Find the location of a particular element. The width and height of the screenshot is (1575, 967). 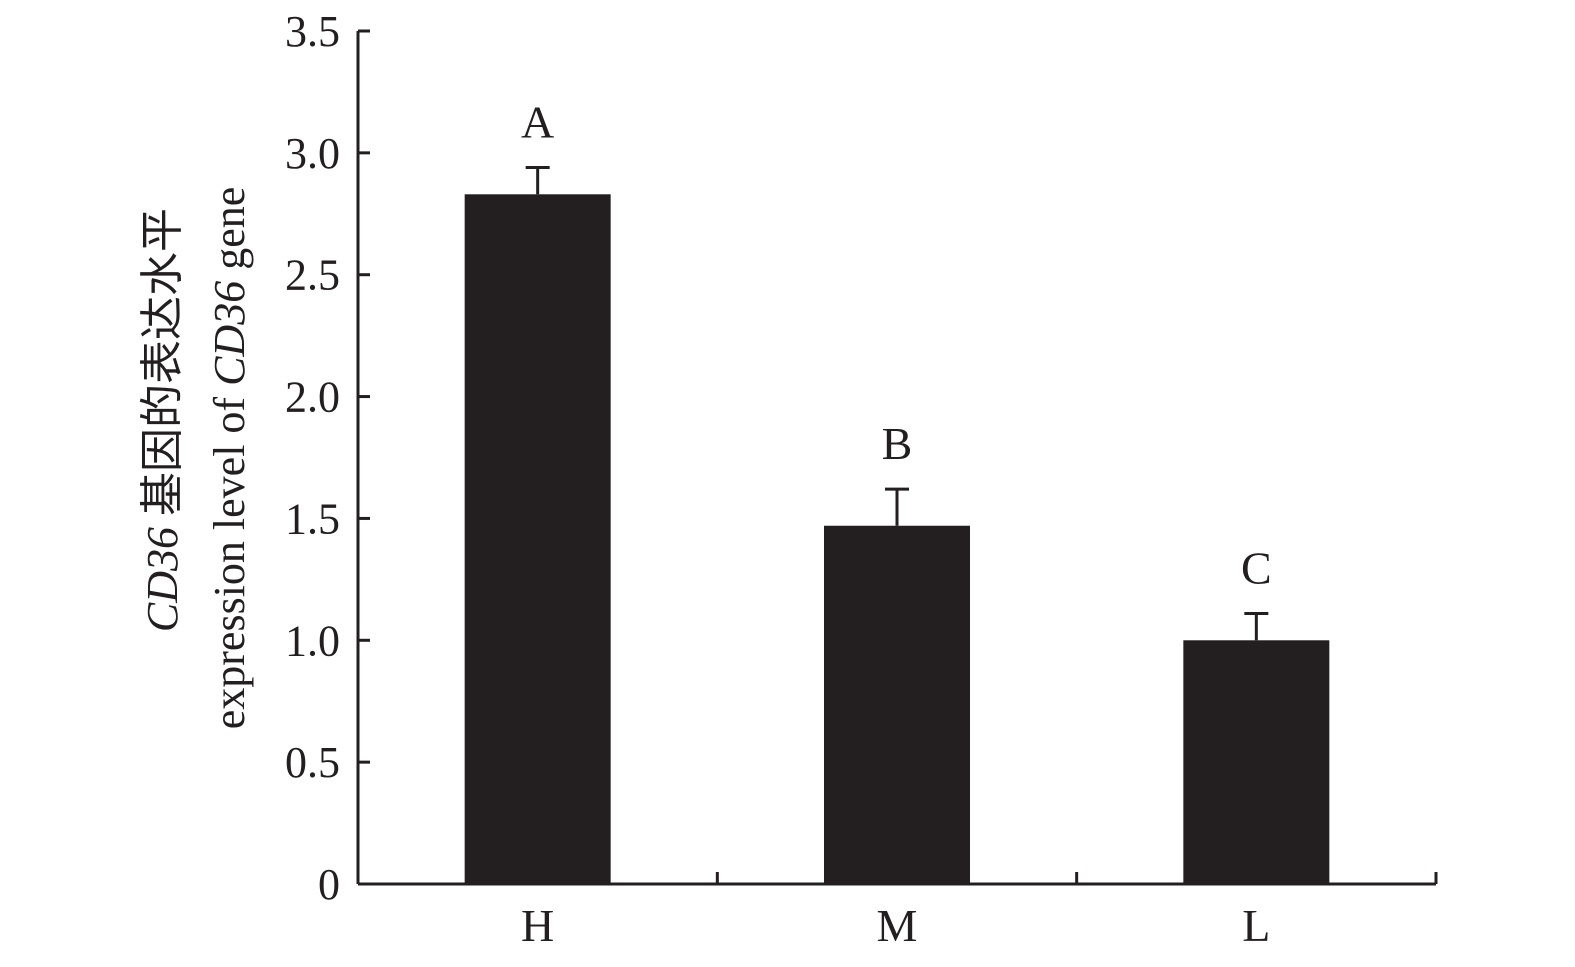

y-axis-label-english: expression level of CD36 gene is located at coordinates (229, 458).